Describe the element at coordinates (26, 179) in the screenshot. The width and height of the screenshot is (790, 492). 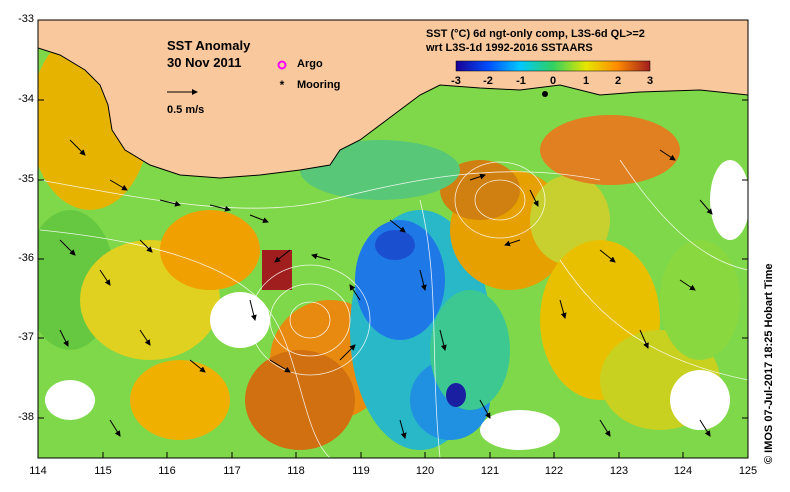
I see `lat-label: -35` at that location.